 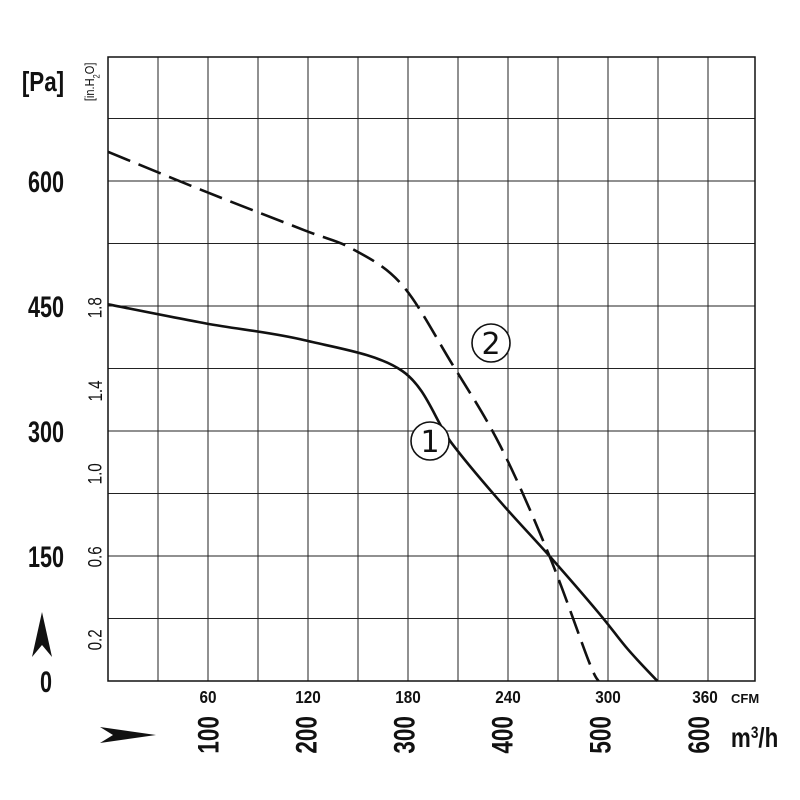 I want to click on y-unit-pa: [Pa], so click(x=43, y=82).